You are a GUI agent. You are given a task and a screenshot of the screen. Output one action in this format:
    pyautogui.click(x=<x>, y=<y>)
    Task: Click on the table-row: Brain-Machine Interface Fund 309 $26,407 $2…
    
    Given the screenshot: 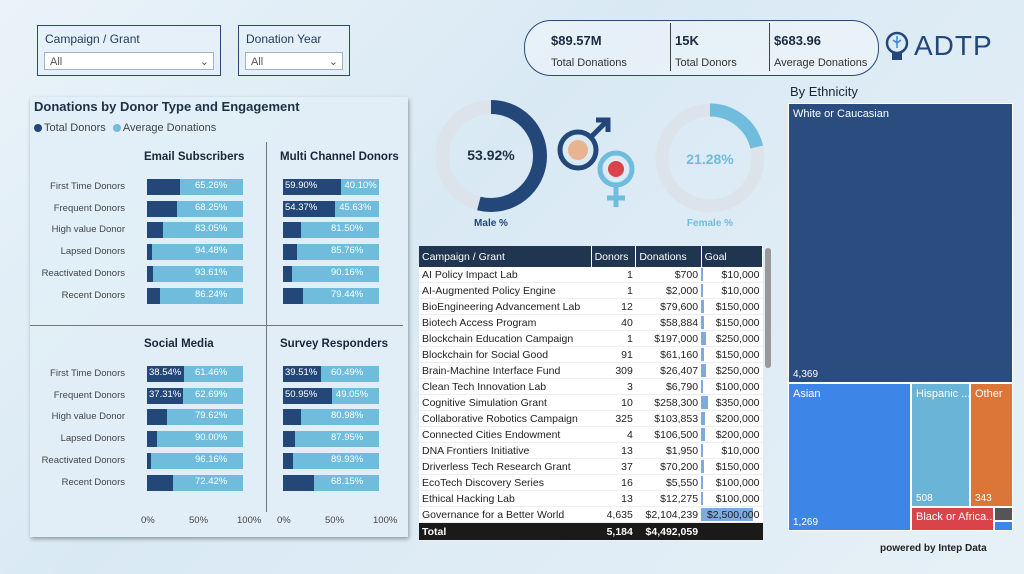 What is the action you would take?
    pyautogui.click(x=591, y=370)
    